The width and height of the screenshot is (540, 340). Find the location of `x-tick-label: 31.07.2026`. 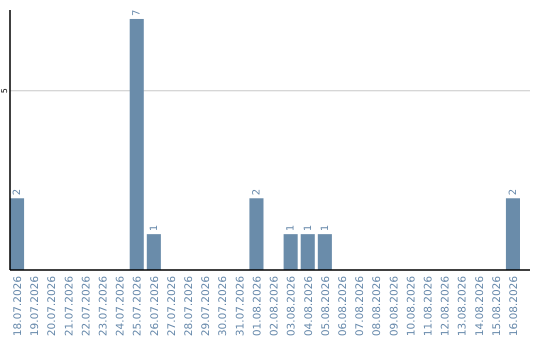

x-tick-label: 31.07.2026 is located at coordinates (240, 306).